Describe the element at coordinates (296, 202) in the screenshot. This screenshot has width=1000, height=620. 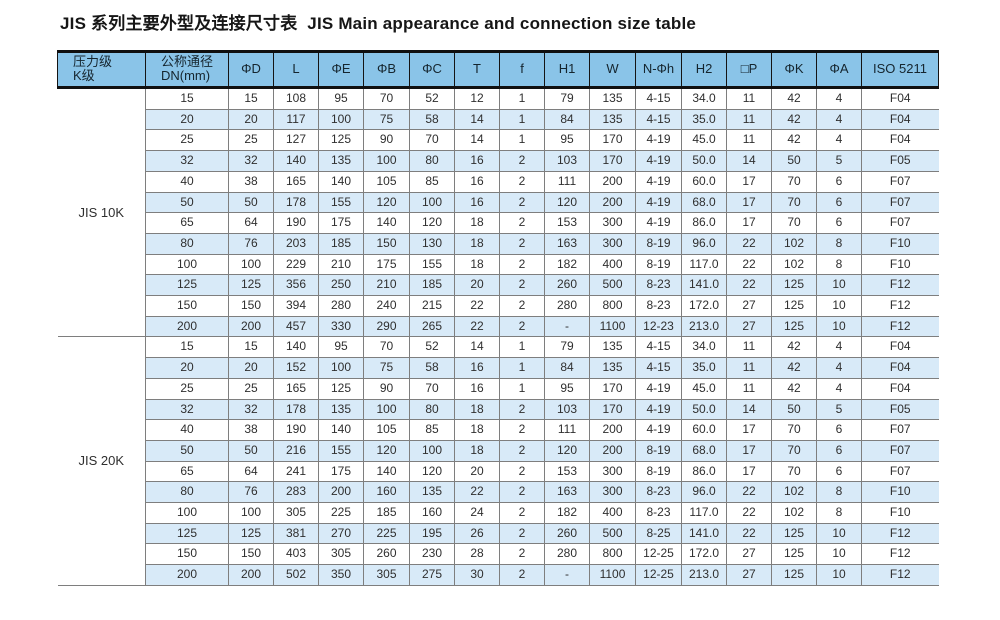
I see `table-cell: 178` at that location.